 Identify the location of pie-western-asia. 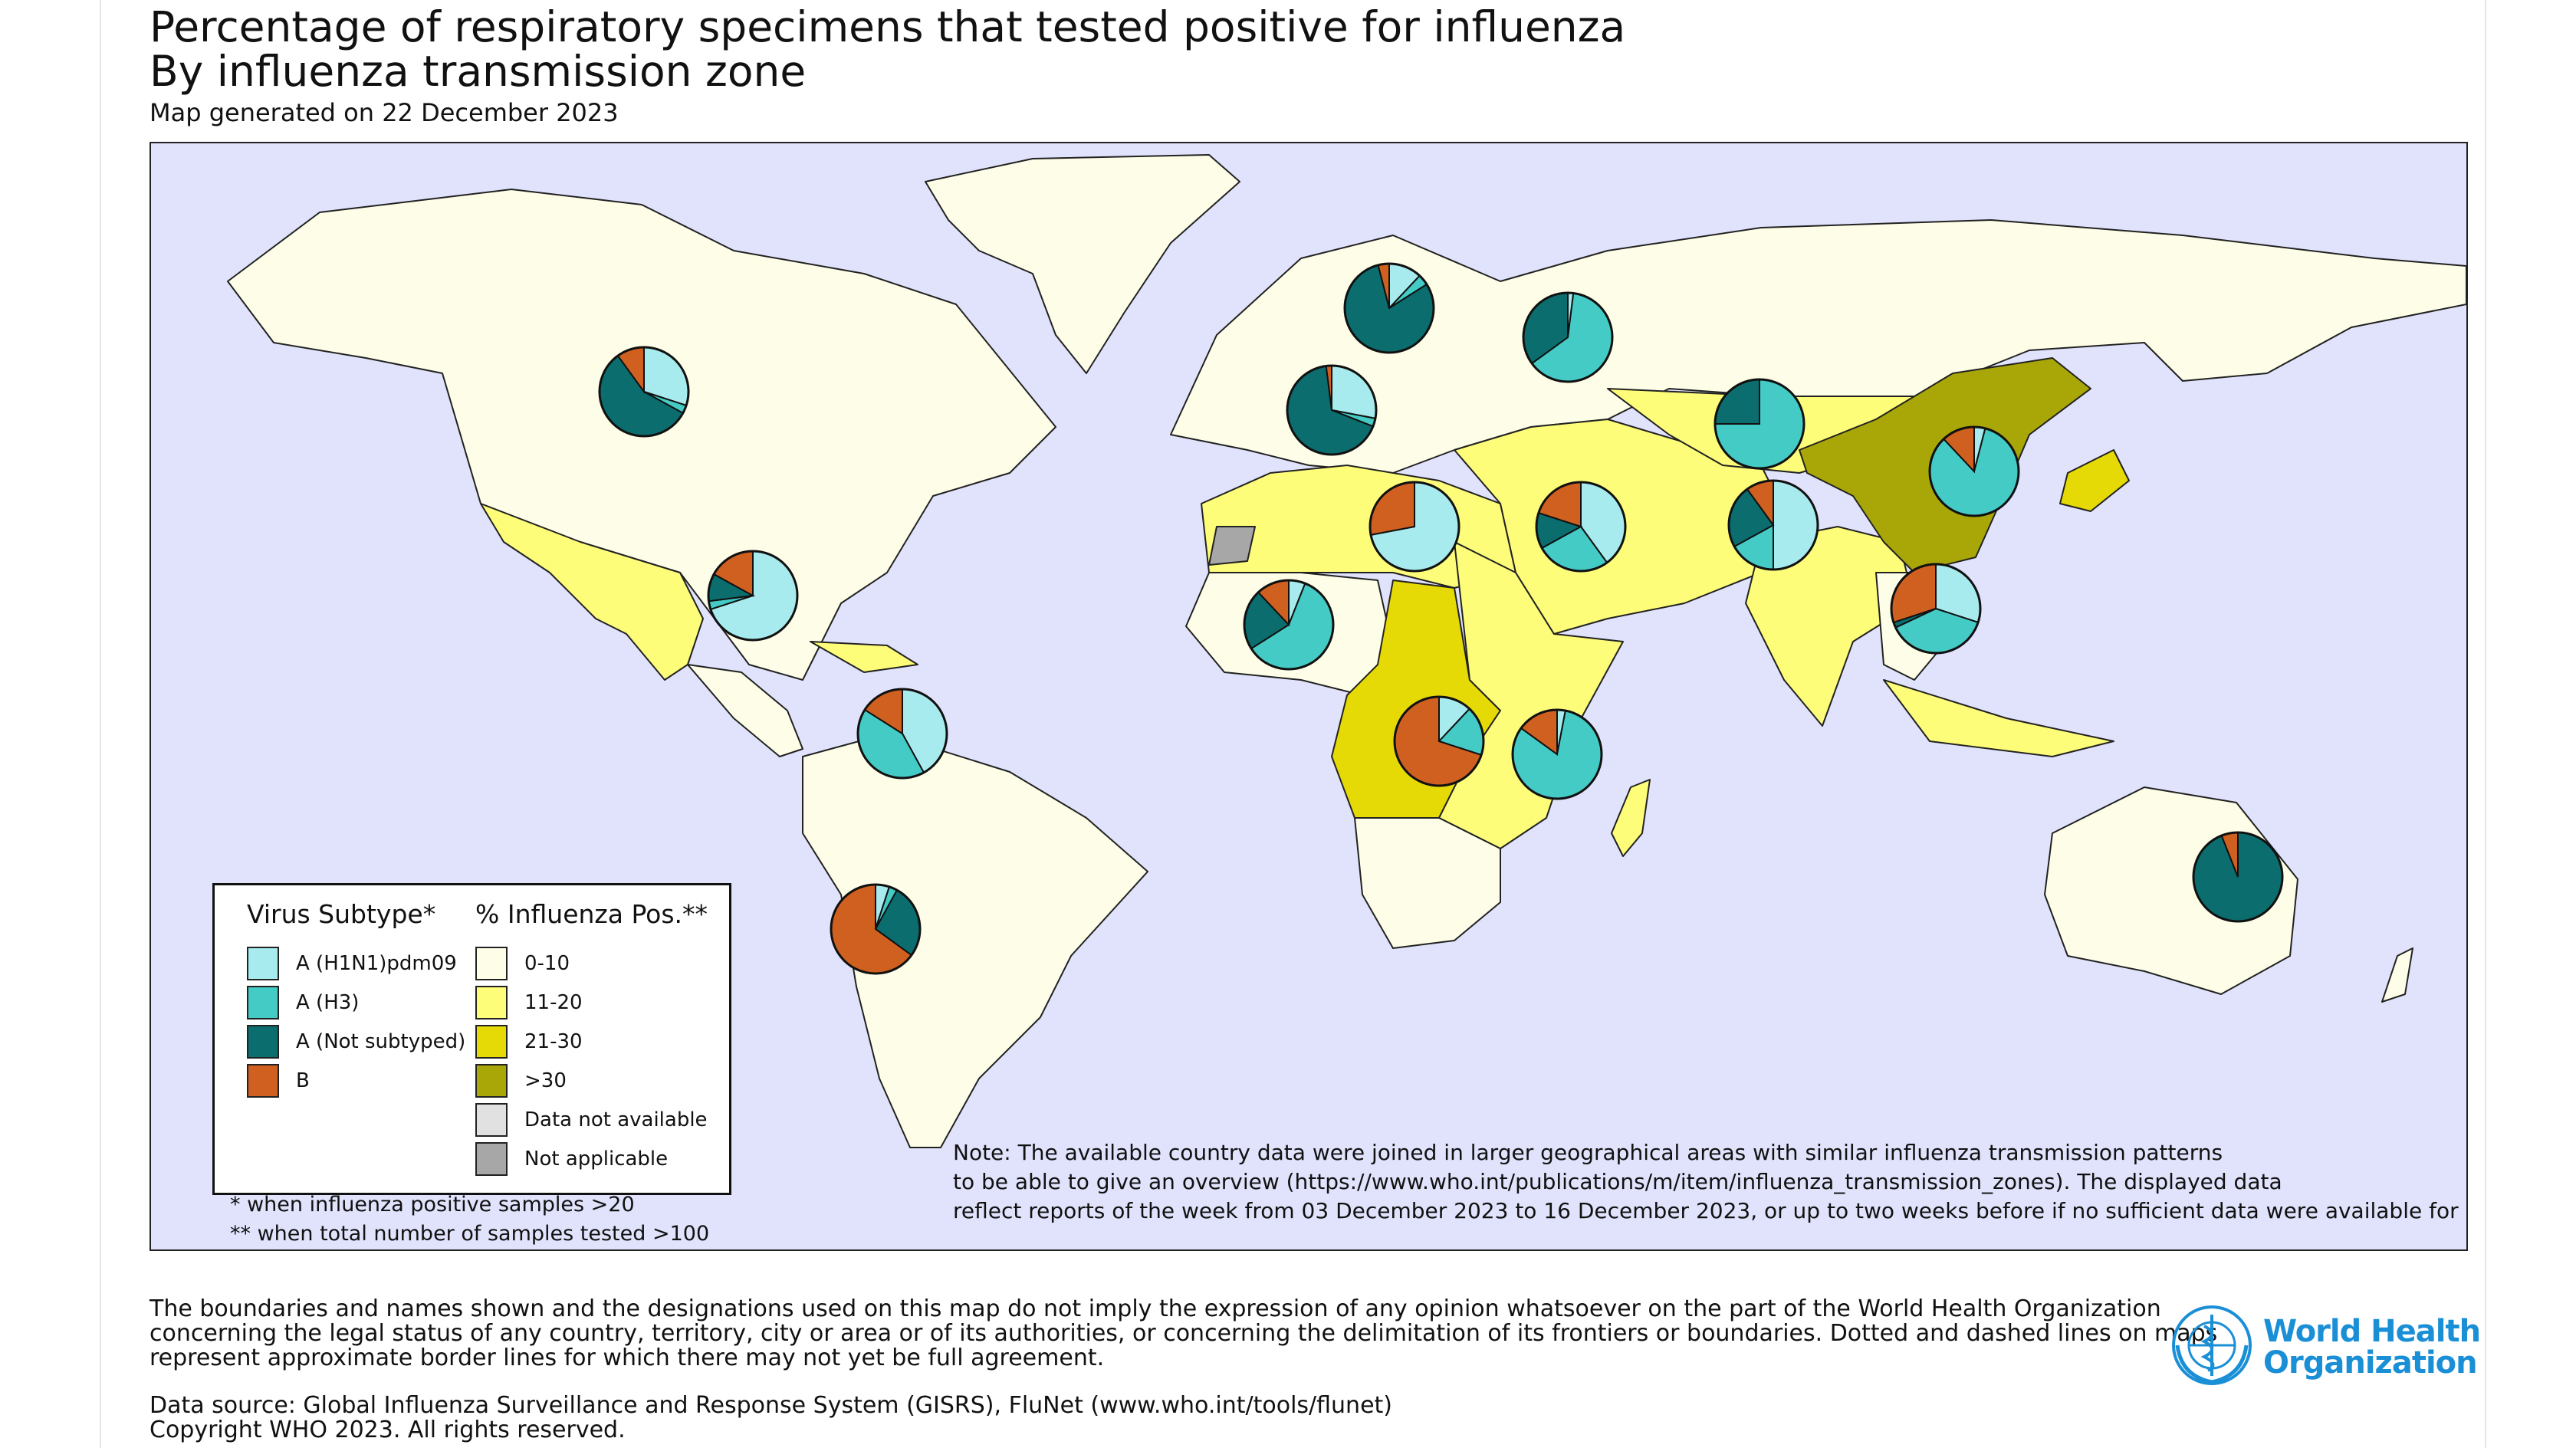
(1581, 527).